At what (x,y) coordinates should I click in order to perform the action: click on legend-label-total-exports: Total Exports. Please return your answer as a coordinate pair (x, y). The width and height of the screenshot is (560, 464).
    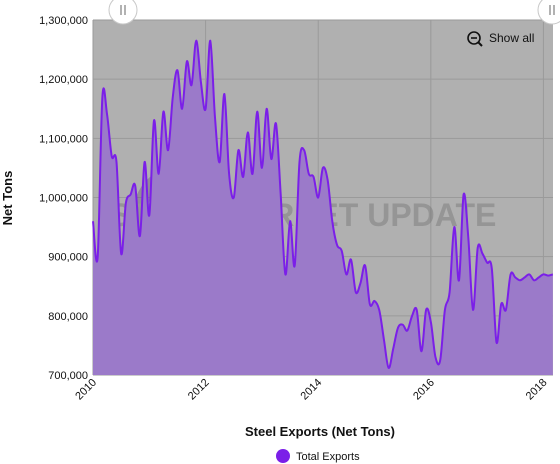
    Looking at the image, I should click on (328, 457).